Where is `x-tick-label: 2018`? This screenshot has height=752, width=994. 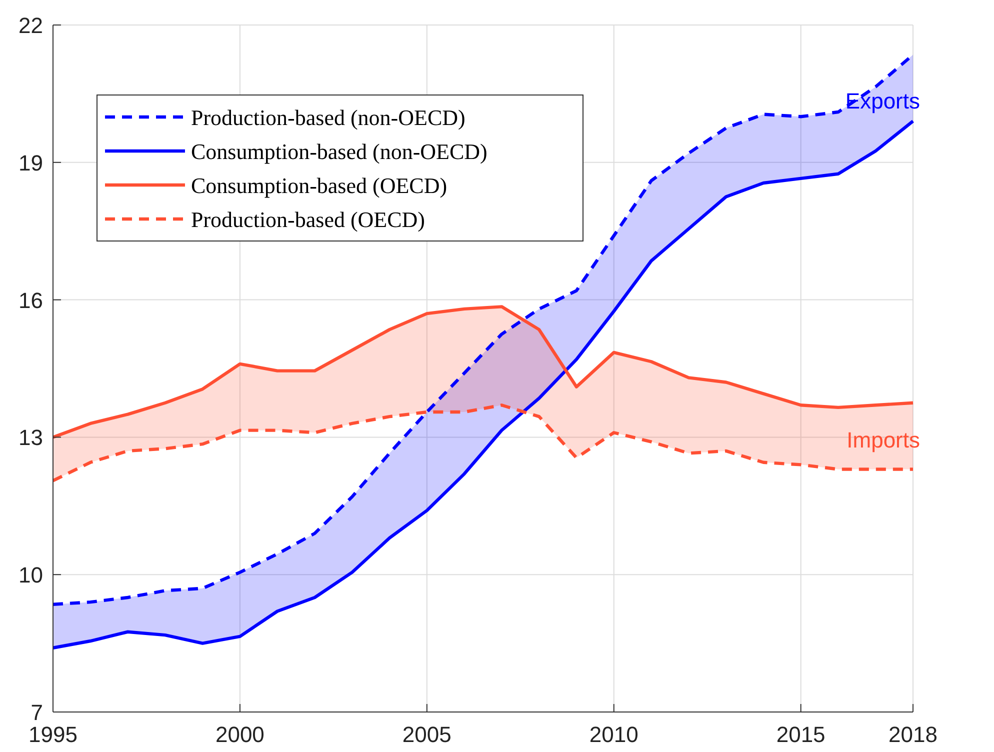
x-tick-label: 2018 is located at coordinates (913, 734).